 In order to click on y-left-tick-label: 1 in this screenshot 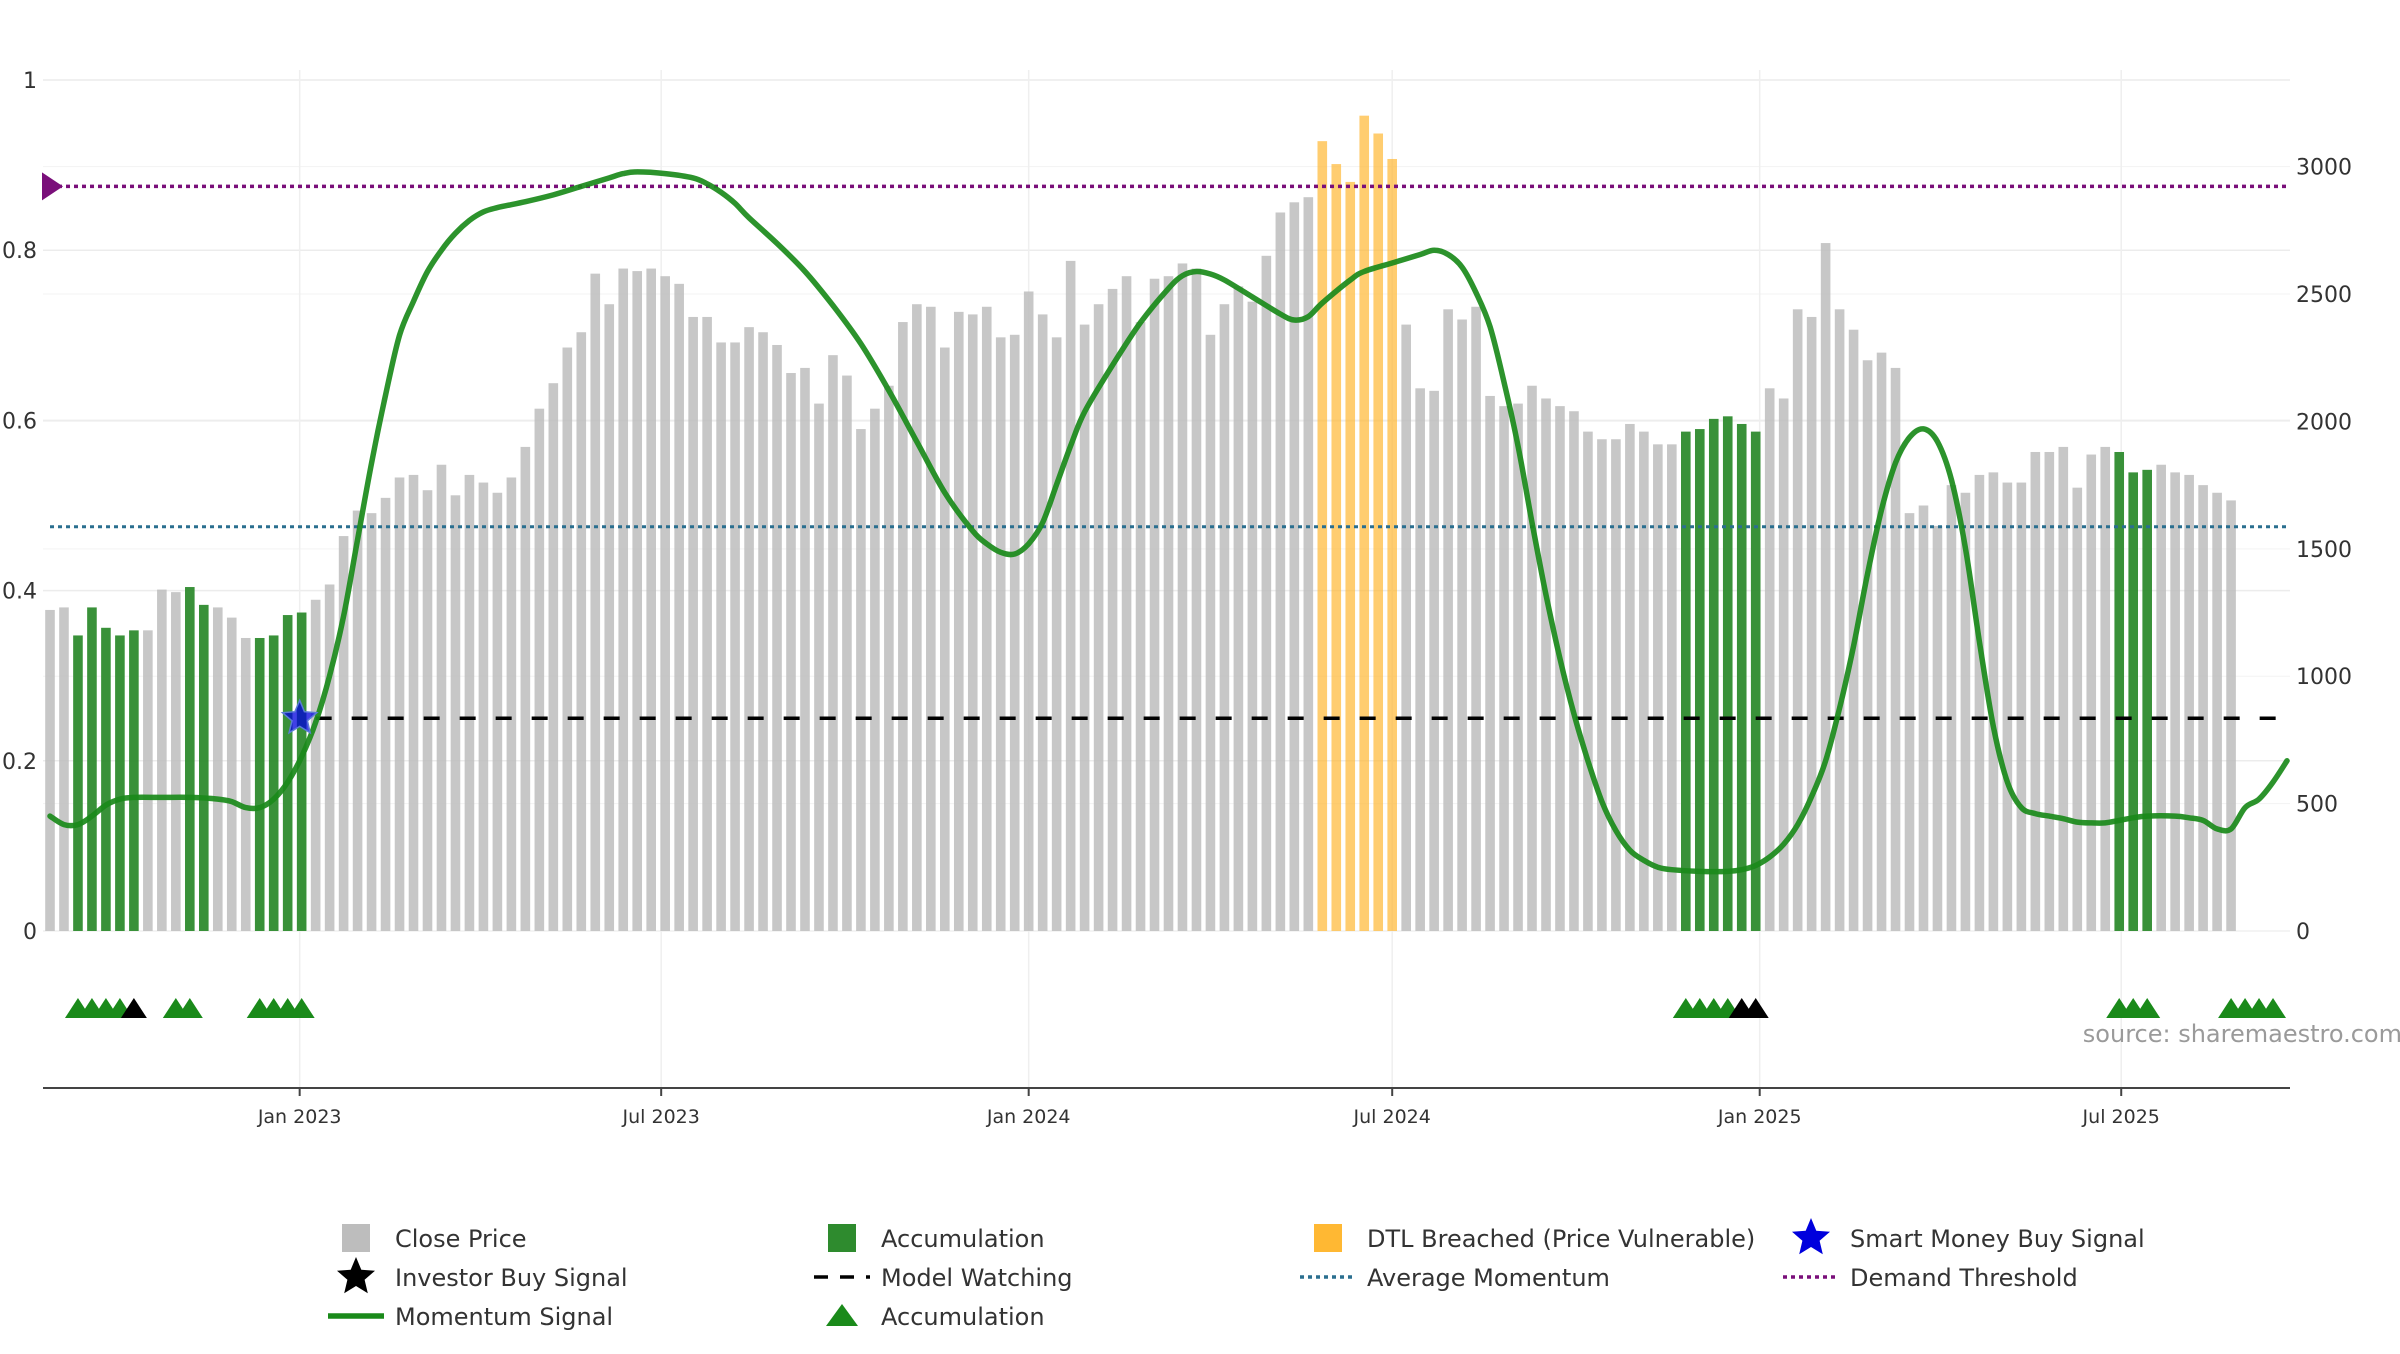, I will do `click(30, 81)`.